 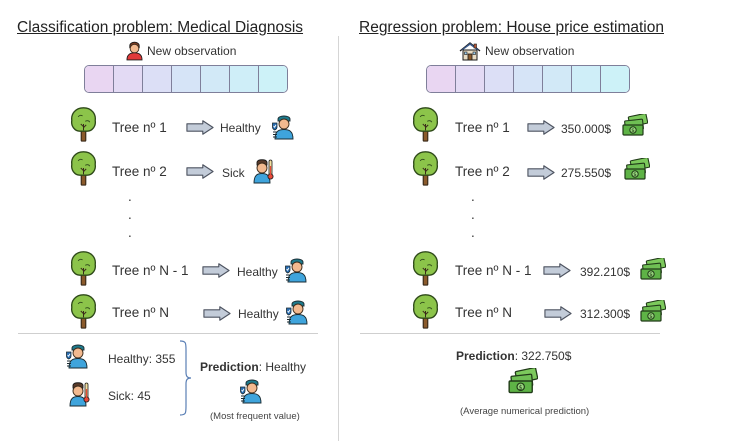 What do you see at coordinates (530, 51) in the screenshot?
I see `right-new-observation-label: New observation` at bounding box center [530, 51].